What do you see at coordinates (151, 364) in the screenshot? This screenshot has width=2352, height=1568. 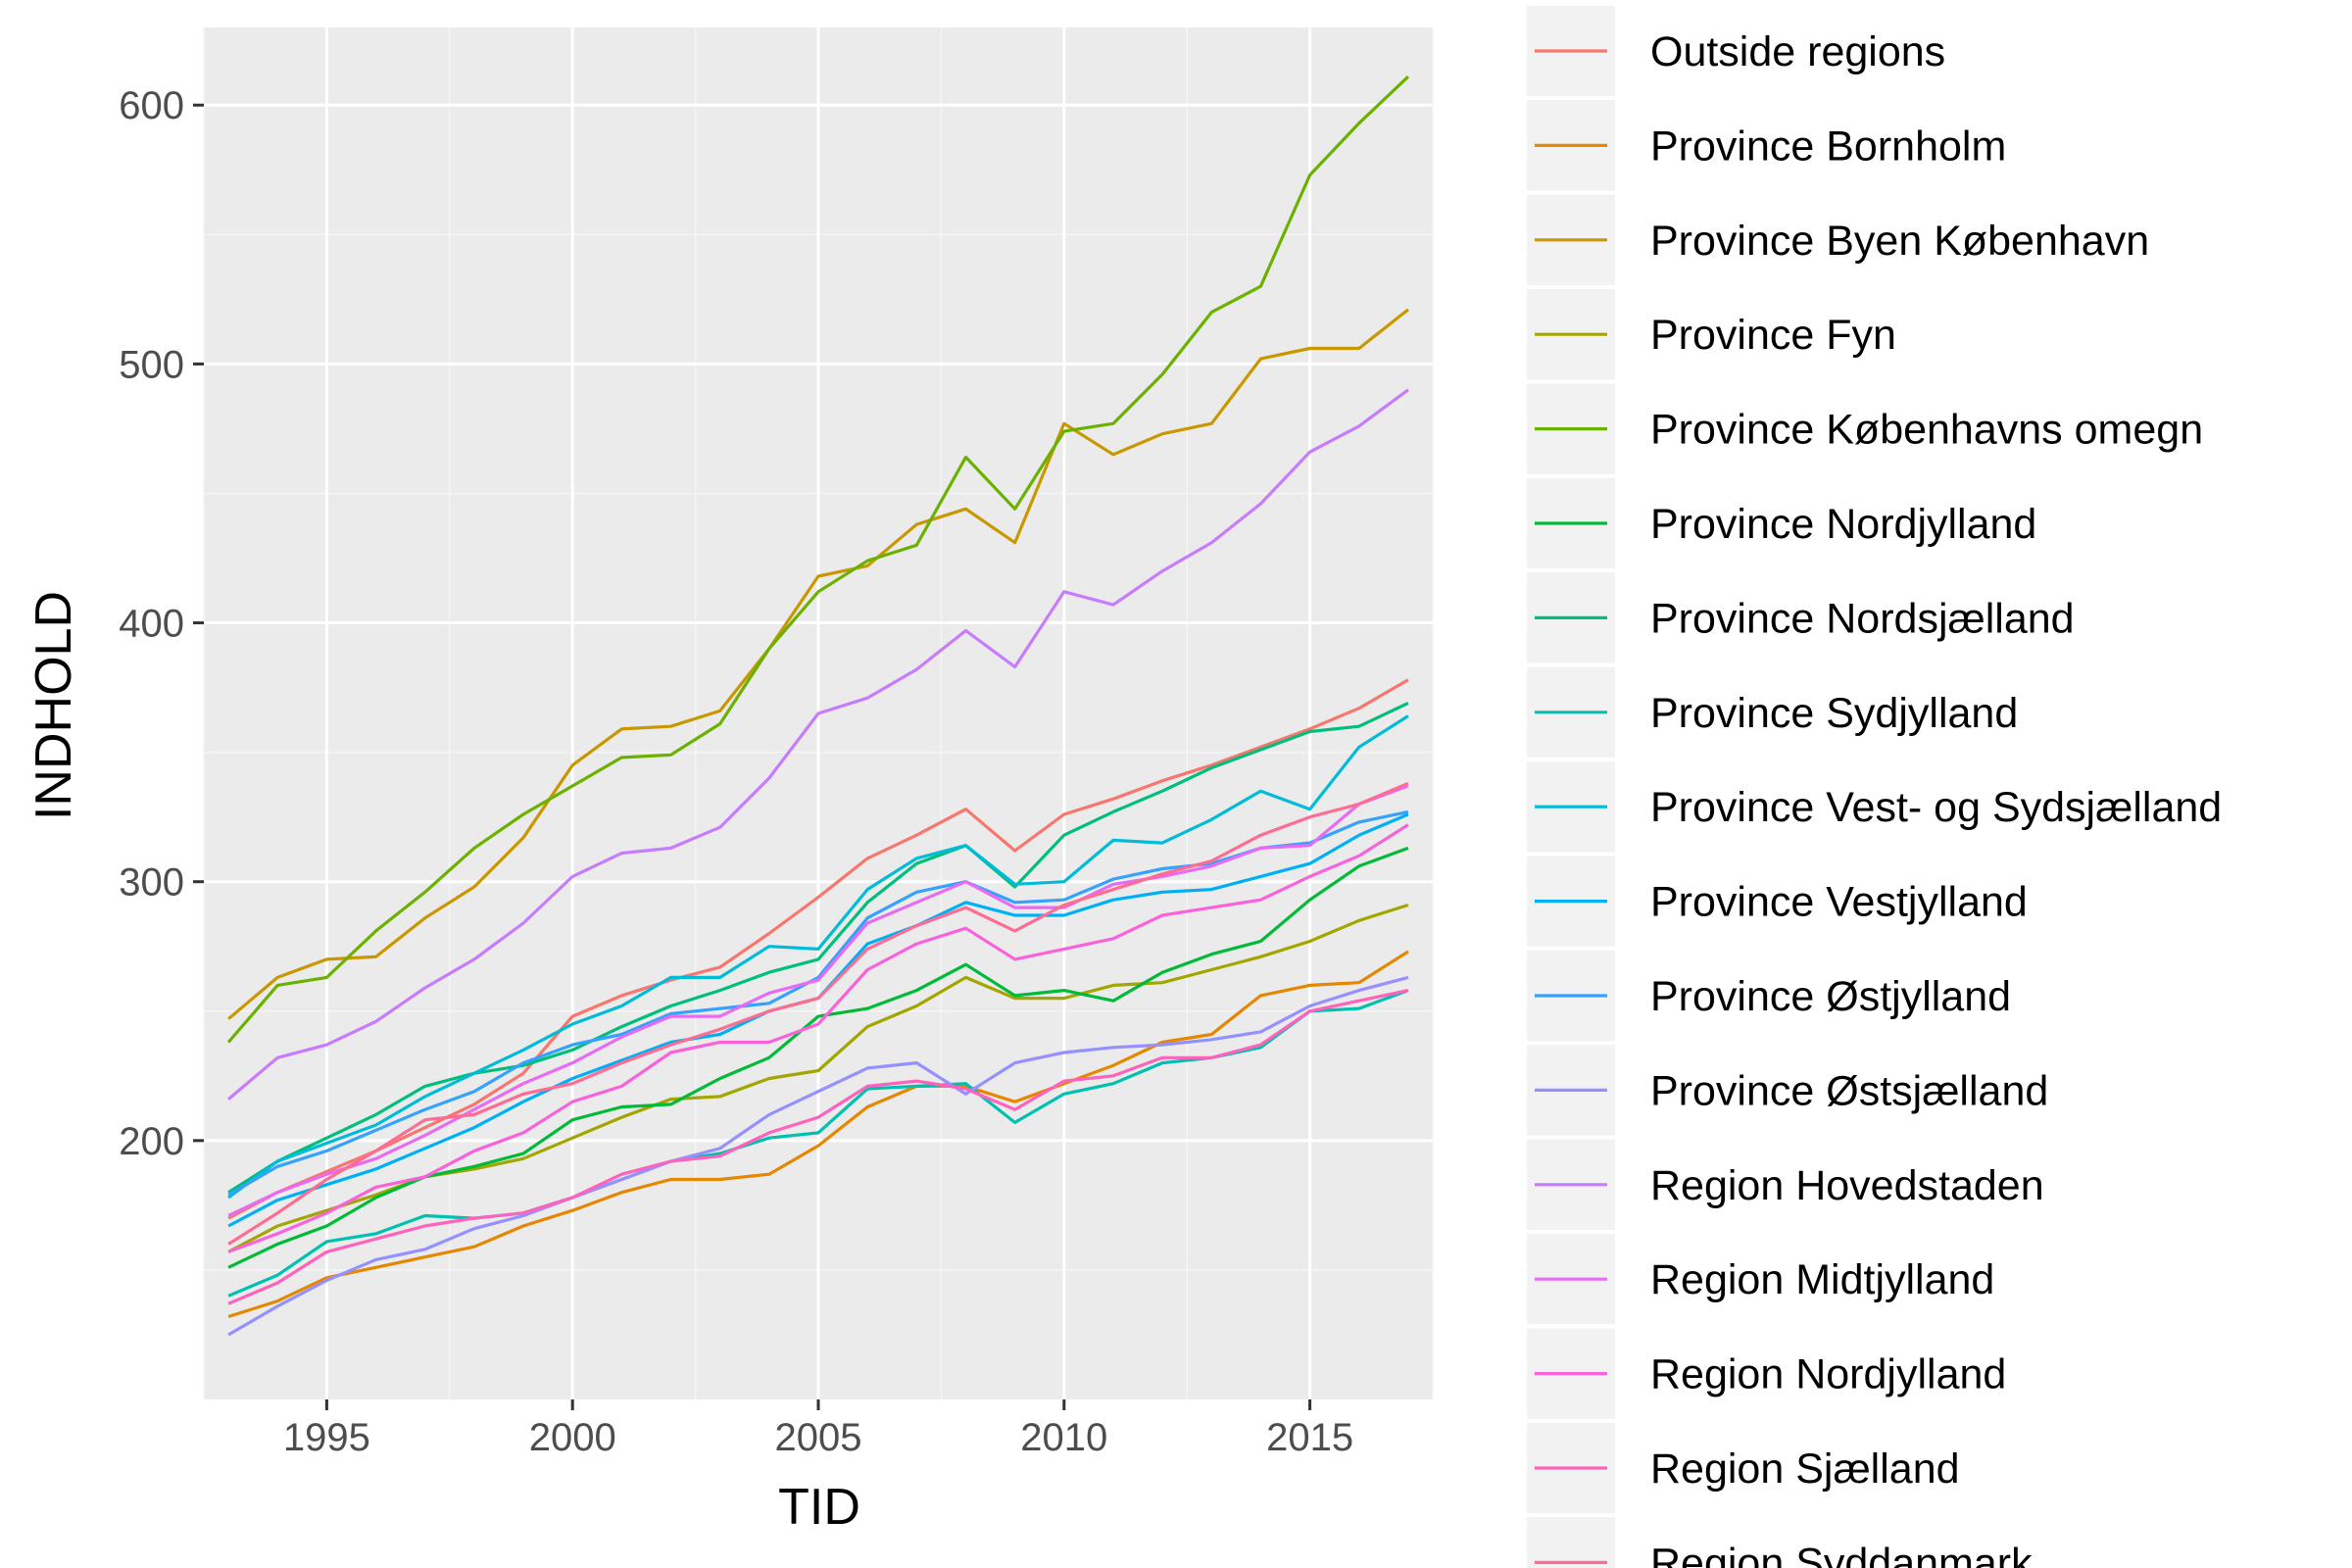 I see `y-tick-label: 500` at bounding box center [151, 364].